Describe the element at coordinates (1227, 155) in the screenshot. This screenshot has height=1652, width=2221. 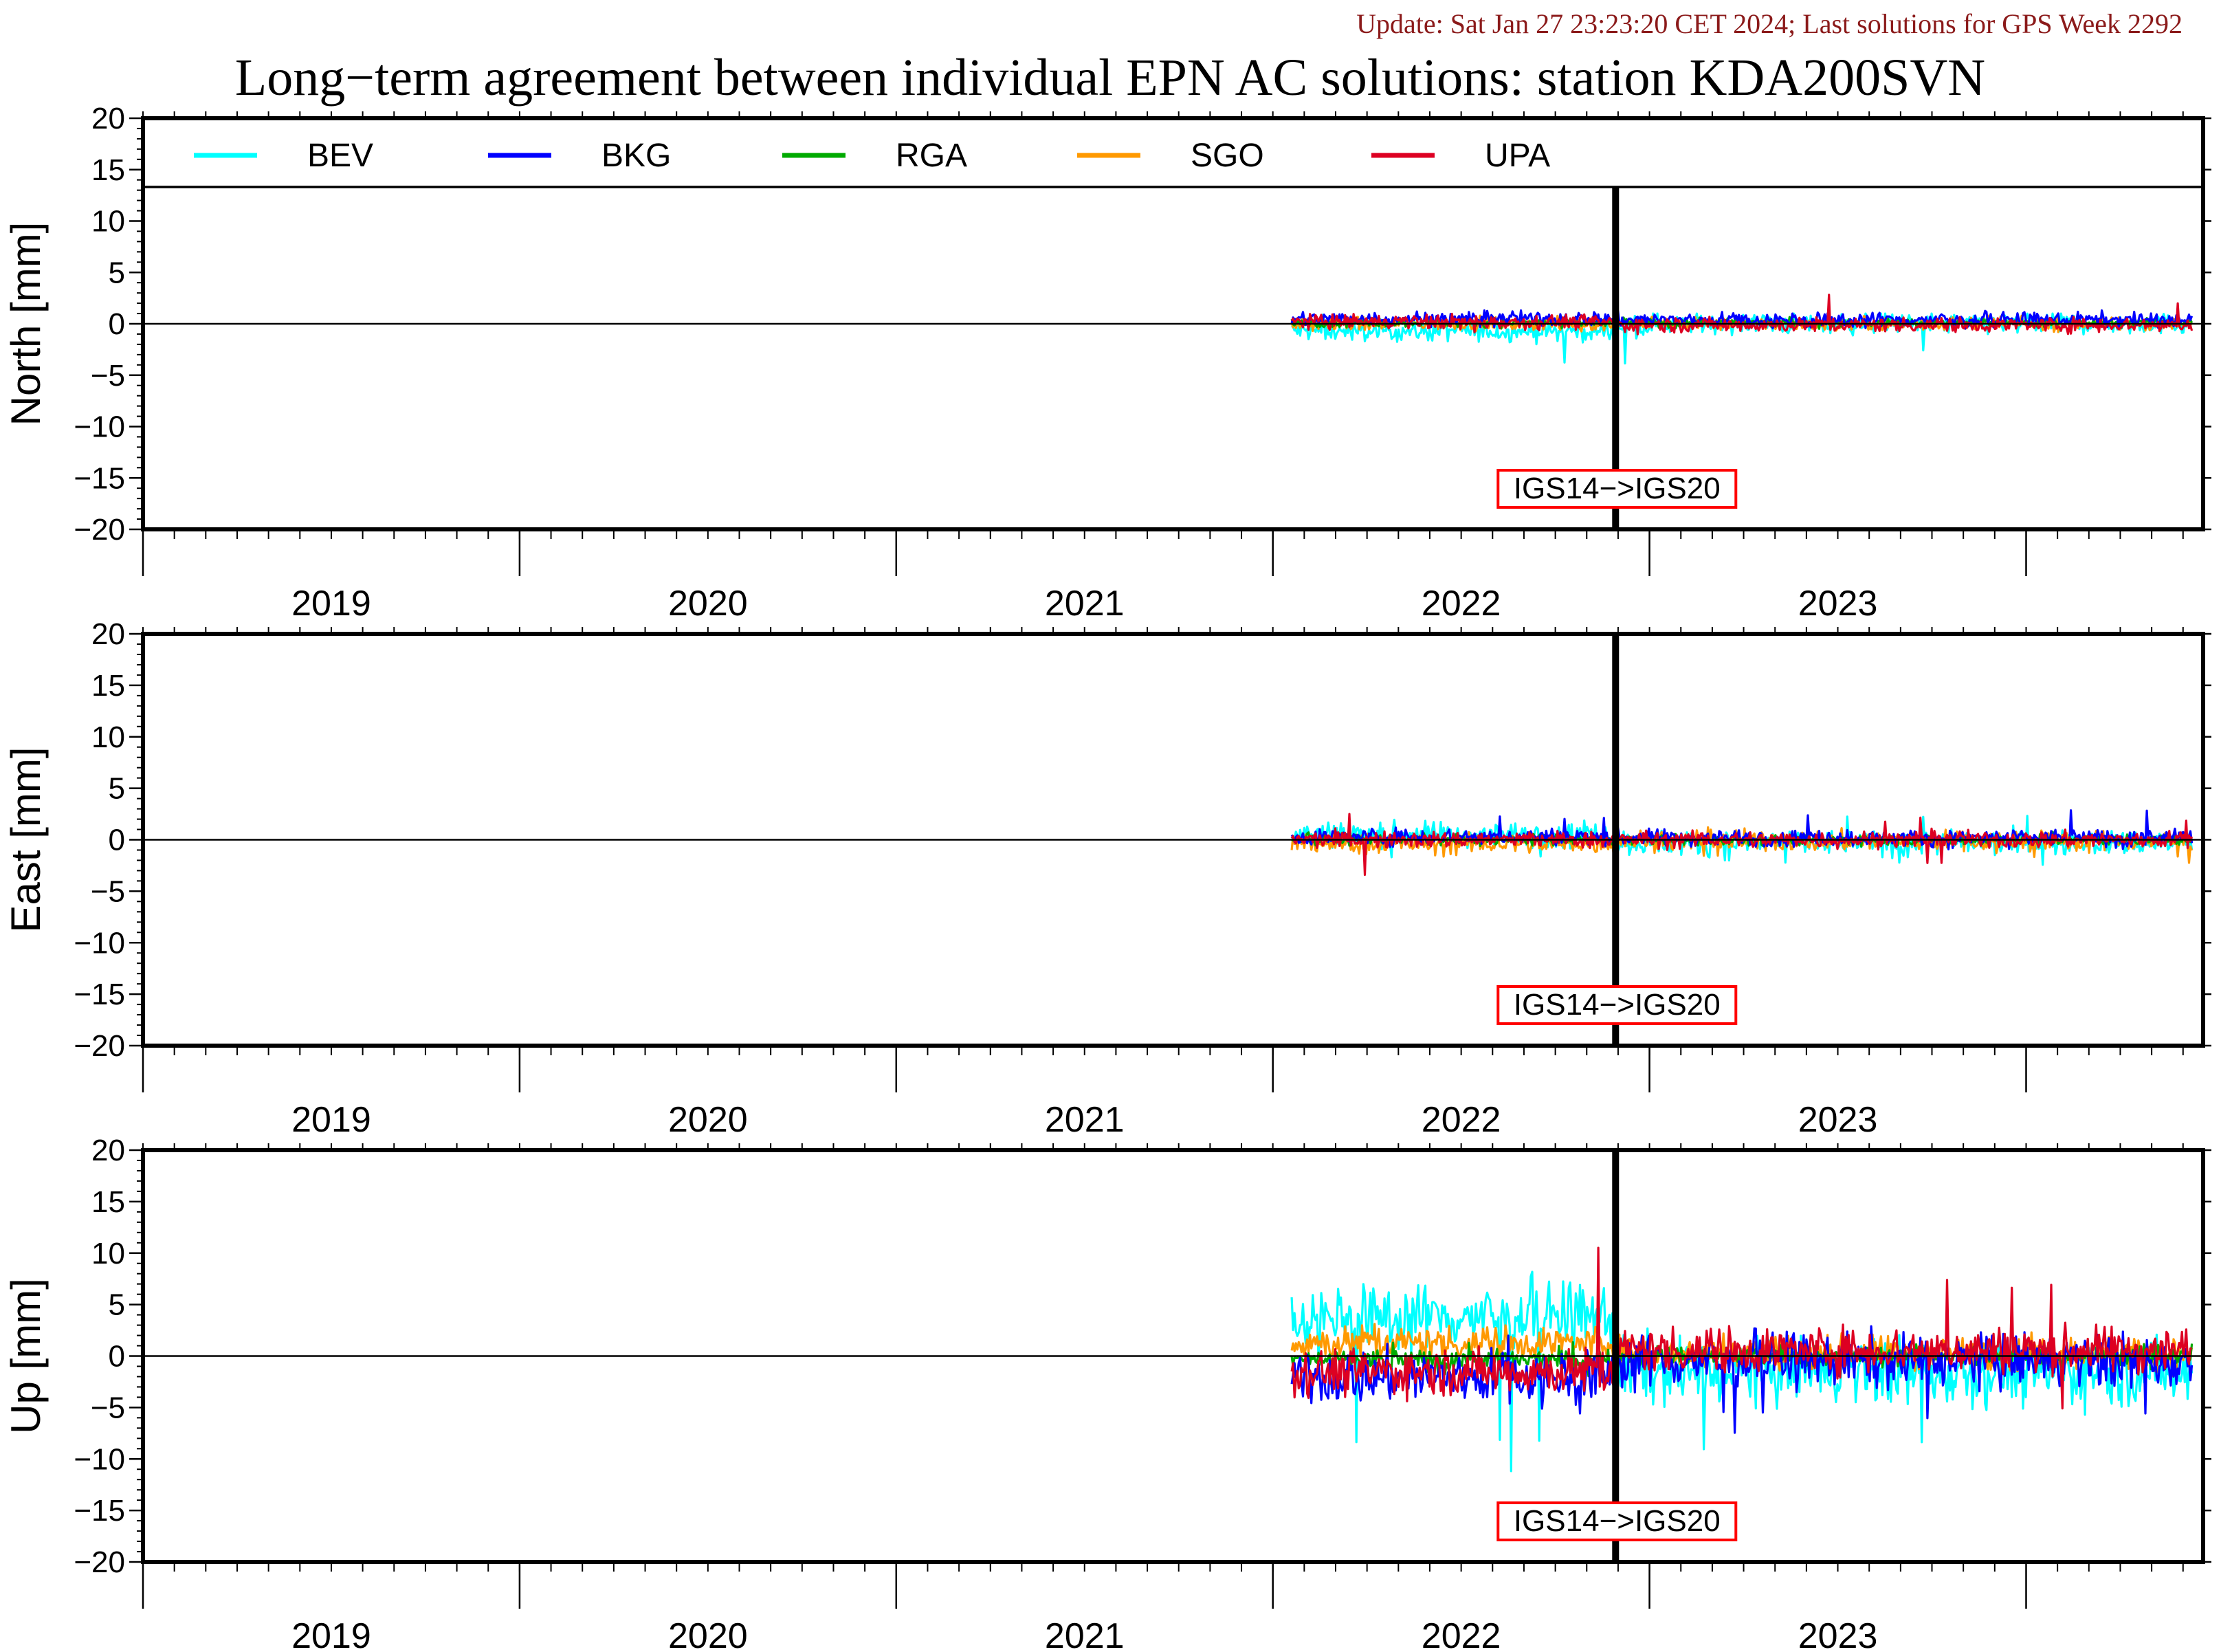
I see `legend-label-sgo: SGO` at that location.